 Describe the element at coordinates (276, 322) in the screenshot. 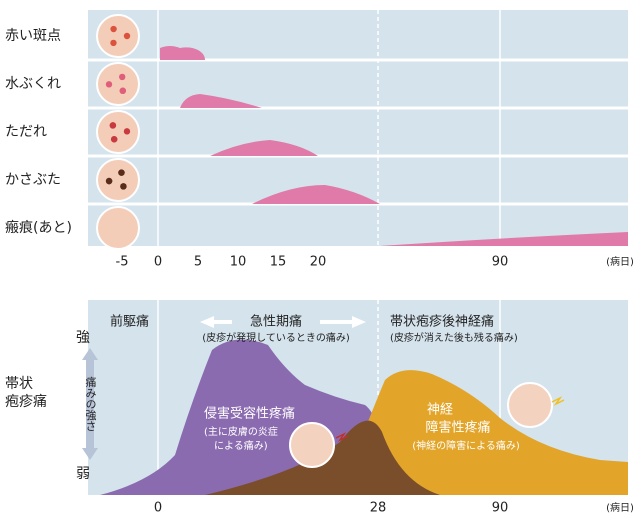

I see `phase-title: 急性期痛` at that location.